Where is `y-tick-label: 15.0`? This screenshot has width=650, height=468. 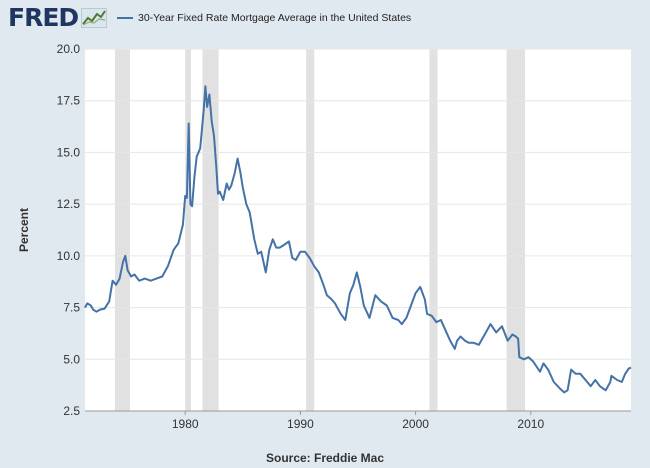
y-tick-label: 15.0 is located at coordinates (69, 152).